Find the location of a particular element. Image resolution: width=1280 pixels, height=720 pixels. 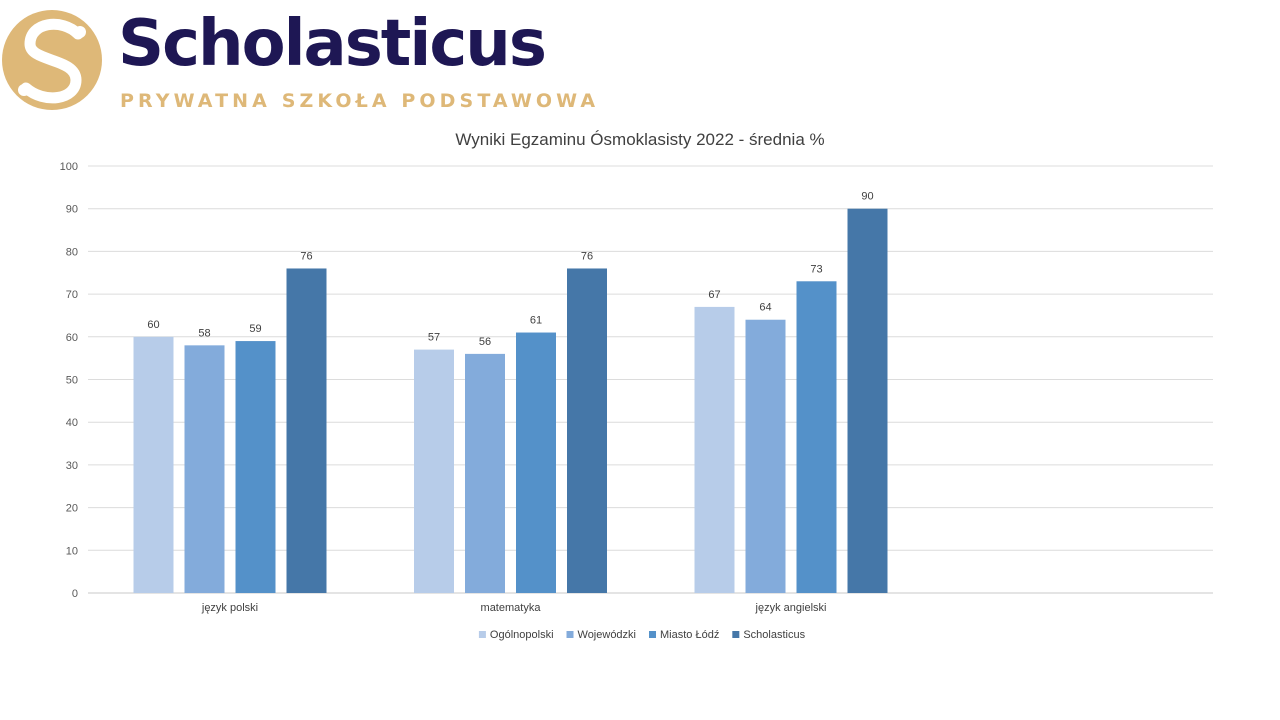

data-label: 58 is located at coordinates (204, 333).